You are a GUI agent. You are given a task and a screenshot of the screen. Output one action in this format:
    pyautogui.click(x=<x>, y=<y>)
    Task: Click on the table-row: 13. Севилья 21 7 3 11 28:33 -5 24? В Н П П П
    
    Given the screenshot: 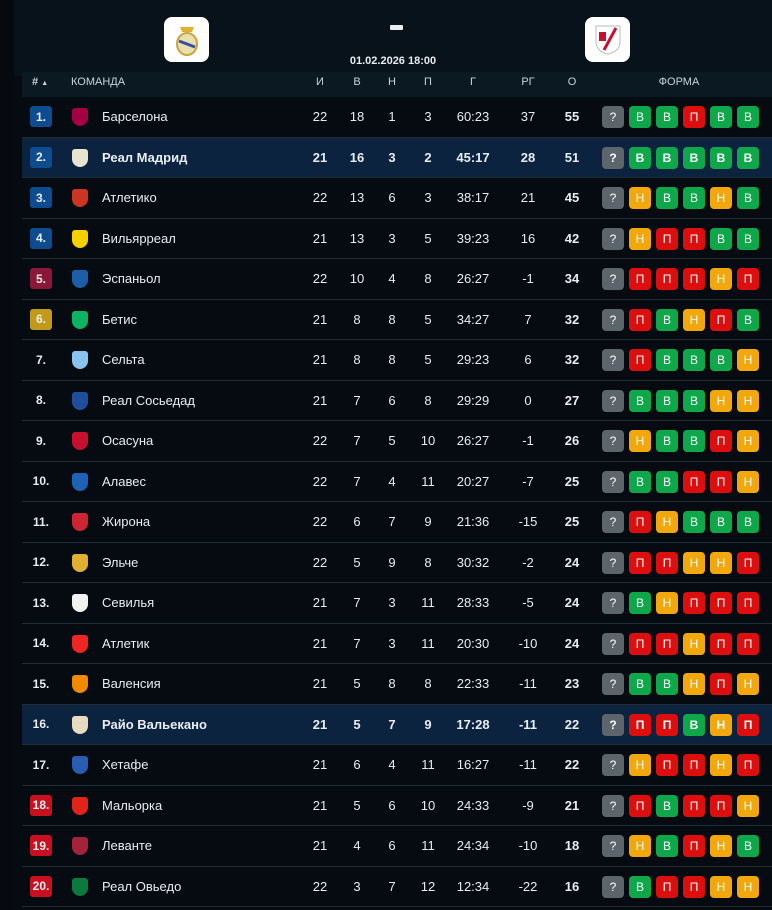 What is the action you would take?
    pyautogui.click(x=397, y=603)
    